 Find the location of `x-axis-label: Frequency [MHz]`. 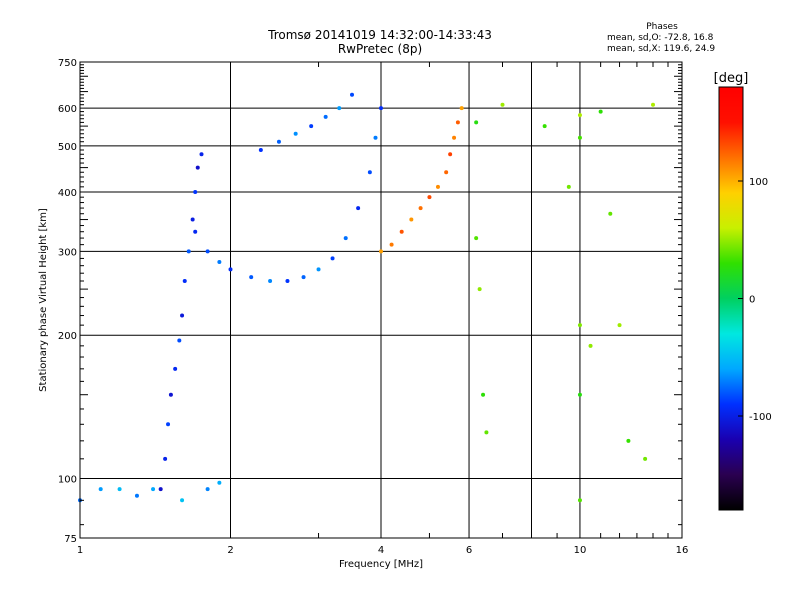

x-axis-label: Frequency [MHz] is located at coordinates (381, 564).